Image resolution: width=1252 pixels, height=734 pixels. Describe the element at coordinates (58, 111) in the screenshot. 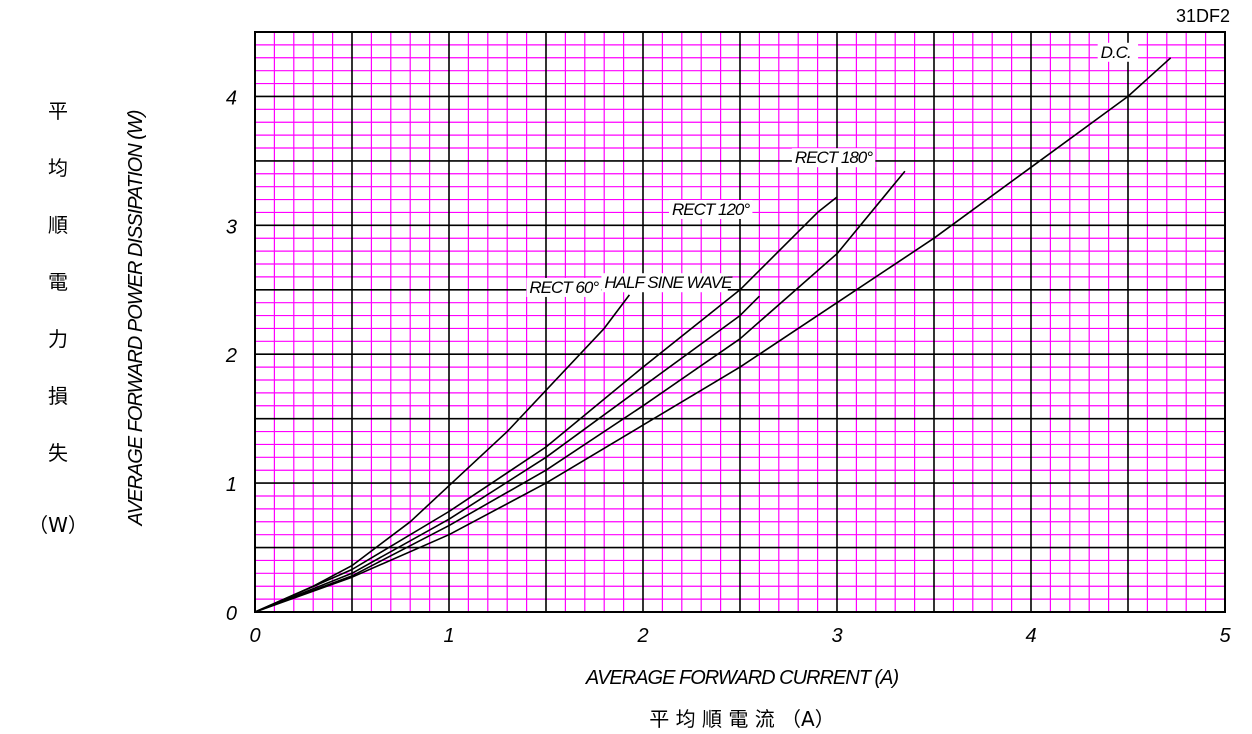

I see `y-axis-title-jp-char: 平` at that location.